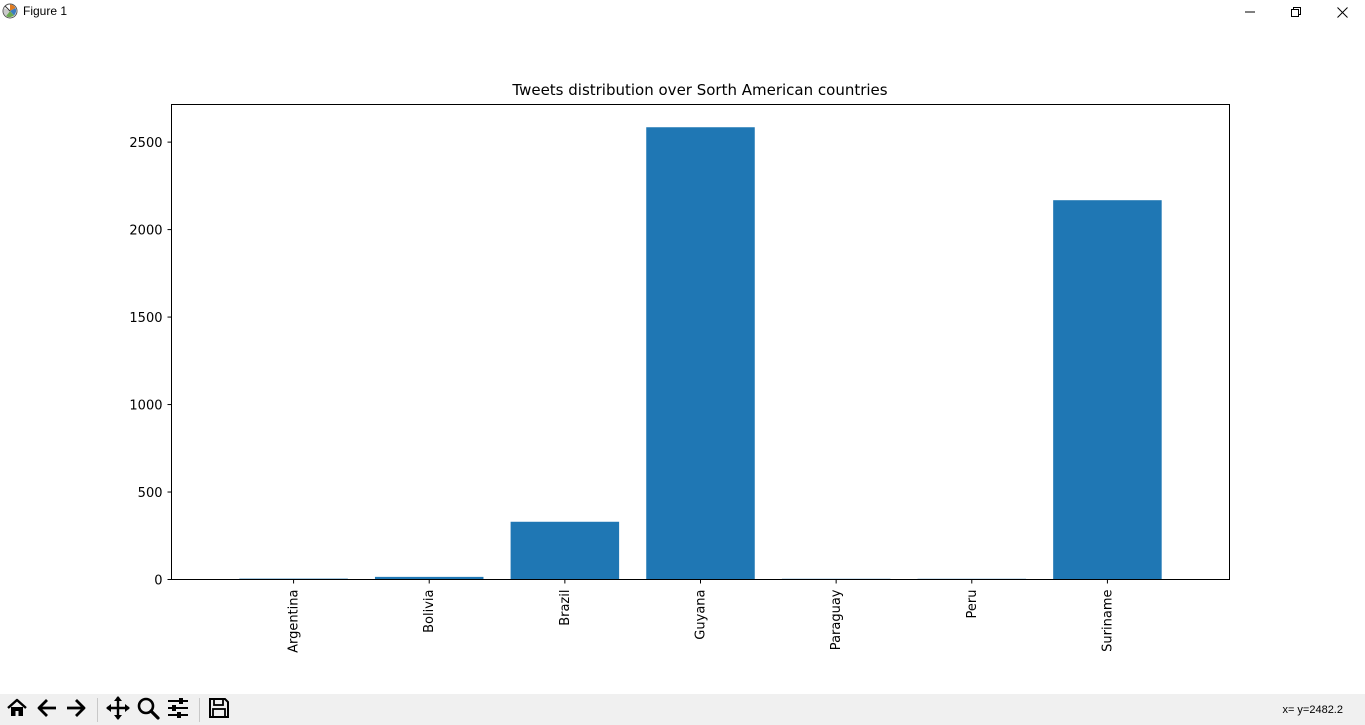 The width and height of the screenshot is (1365, 725). I want to click on pan-button, so click(118, 710).